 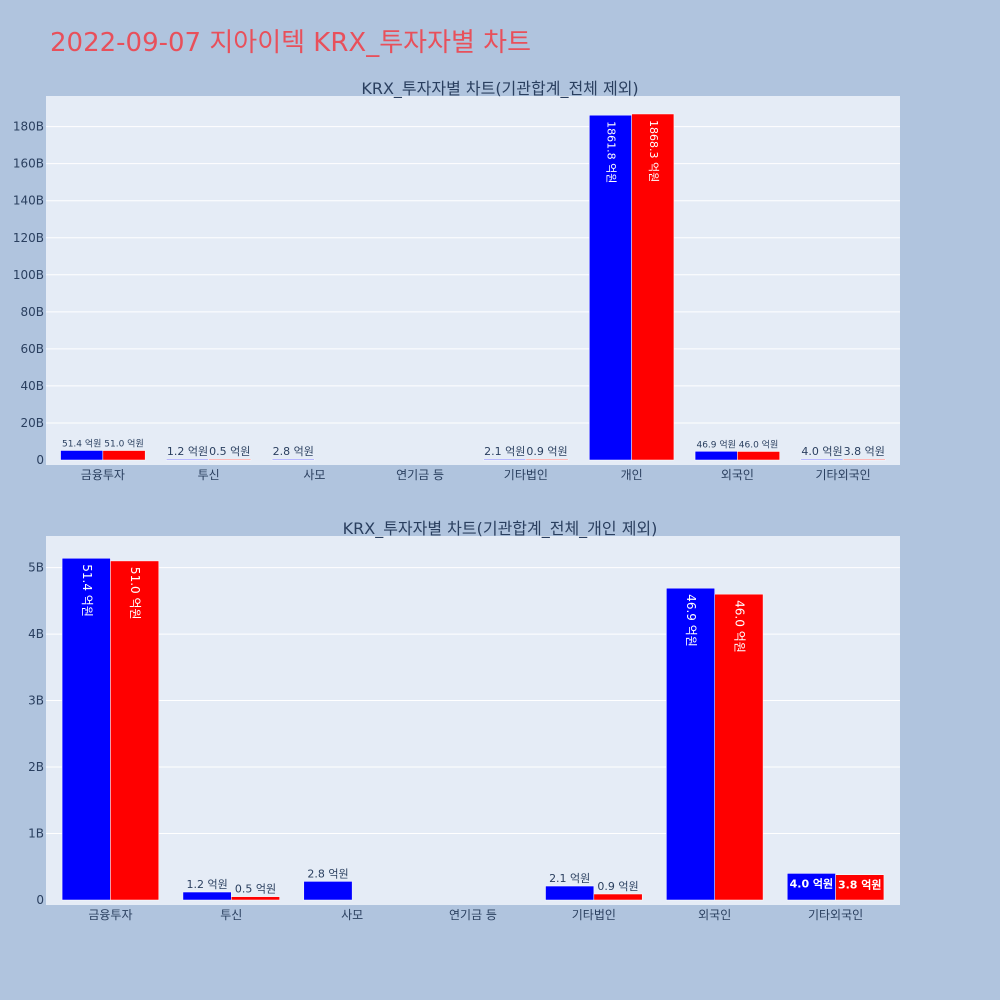 What do you see at coordinates (610, 152) in the screenshot?
I see `bar-value-label: 1861.8 억원` at bounding box center [610, 152].